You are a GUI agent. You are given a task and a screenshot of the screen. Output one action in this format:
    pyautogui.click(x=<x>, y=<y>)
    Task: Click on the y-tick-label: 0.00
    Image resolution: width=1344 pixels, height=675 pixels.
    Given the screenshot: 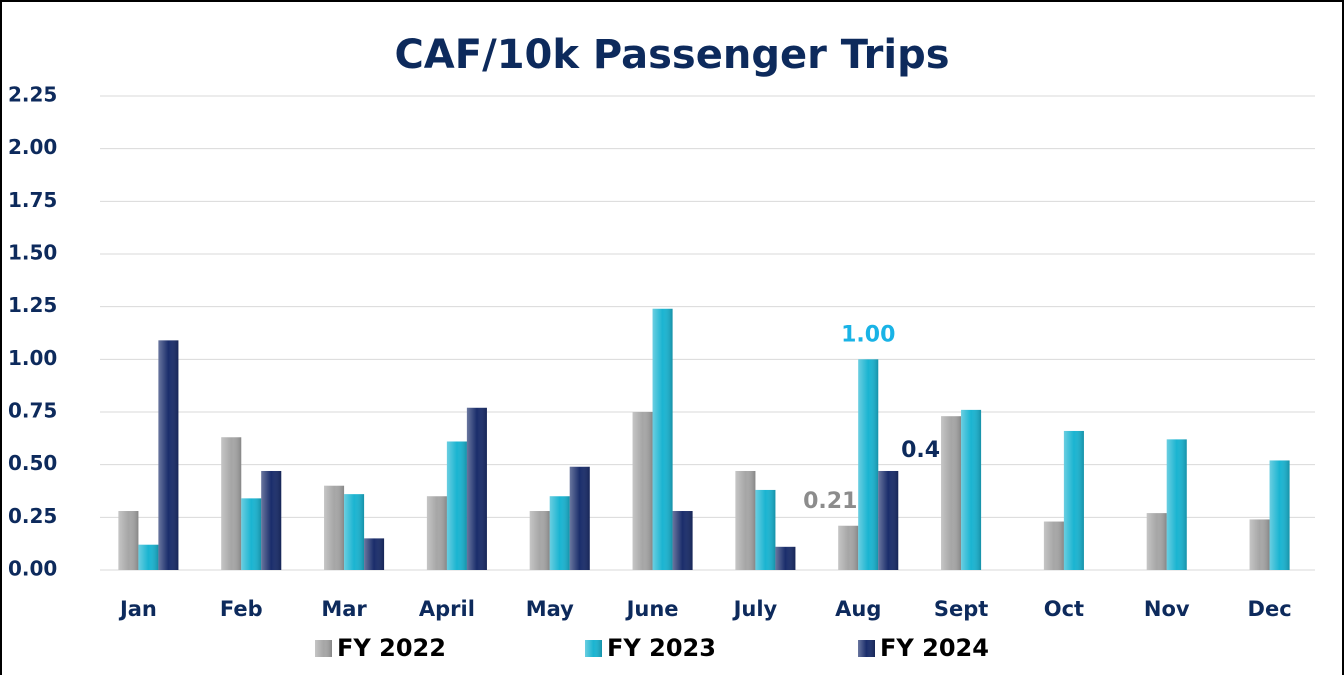 What is the action you would take?
    pyautogui.click(x=32, y=569)
    